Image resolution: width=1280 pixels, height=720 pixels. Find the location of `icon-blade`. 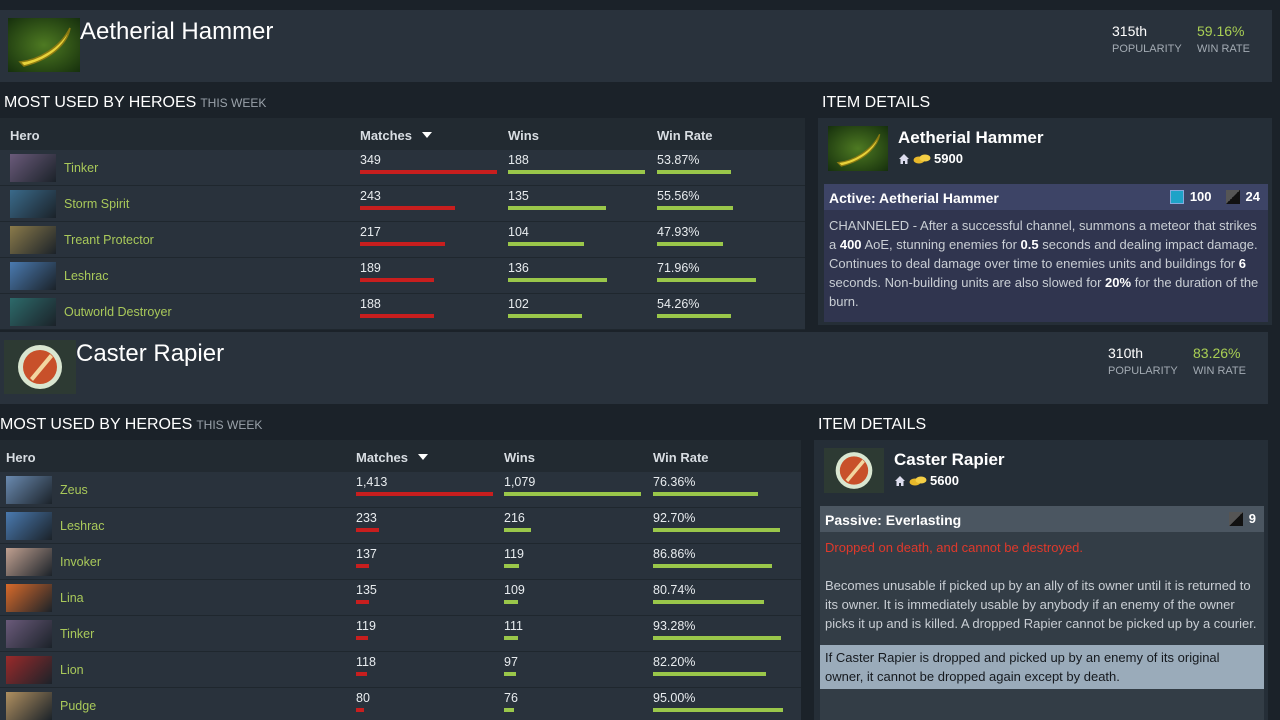

icon-blade is located at coordinates (41, 367).